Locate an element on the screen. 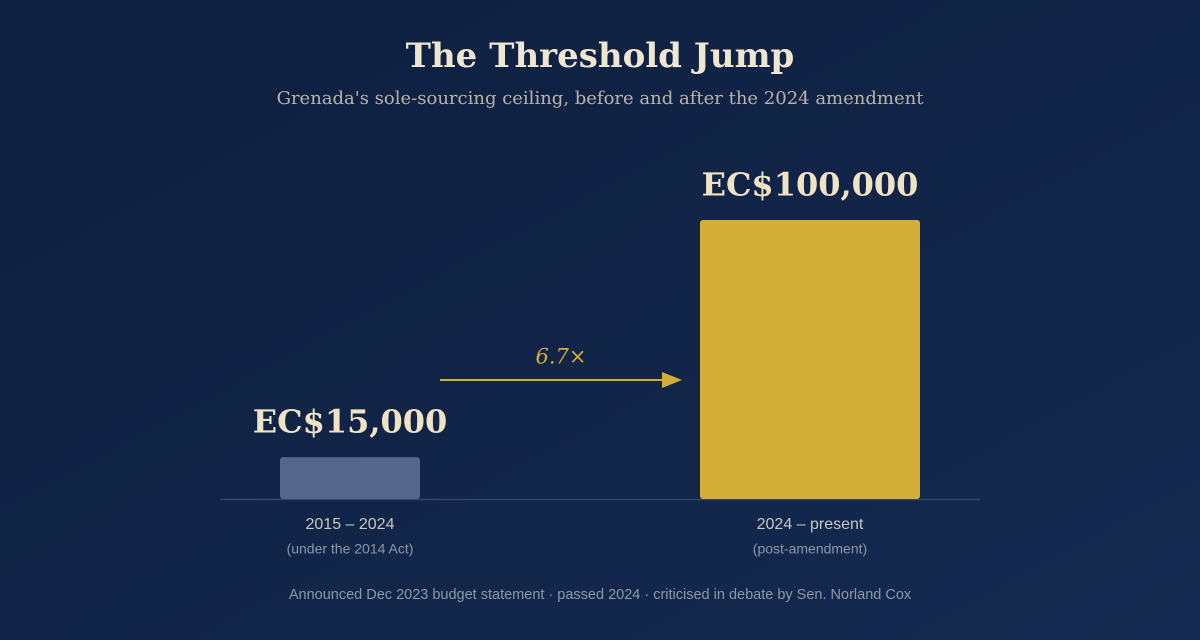 Image resolution: width=1200 pixels, height=640 pixels. value-label: EC$15,000 is located at coordinates (350, 422).